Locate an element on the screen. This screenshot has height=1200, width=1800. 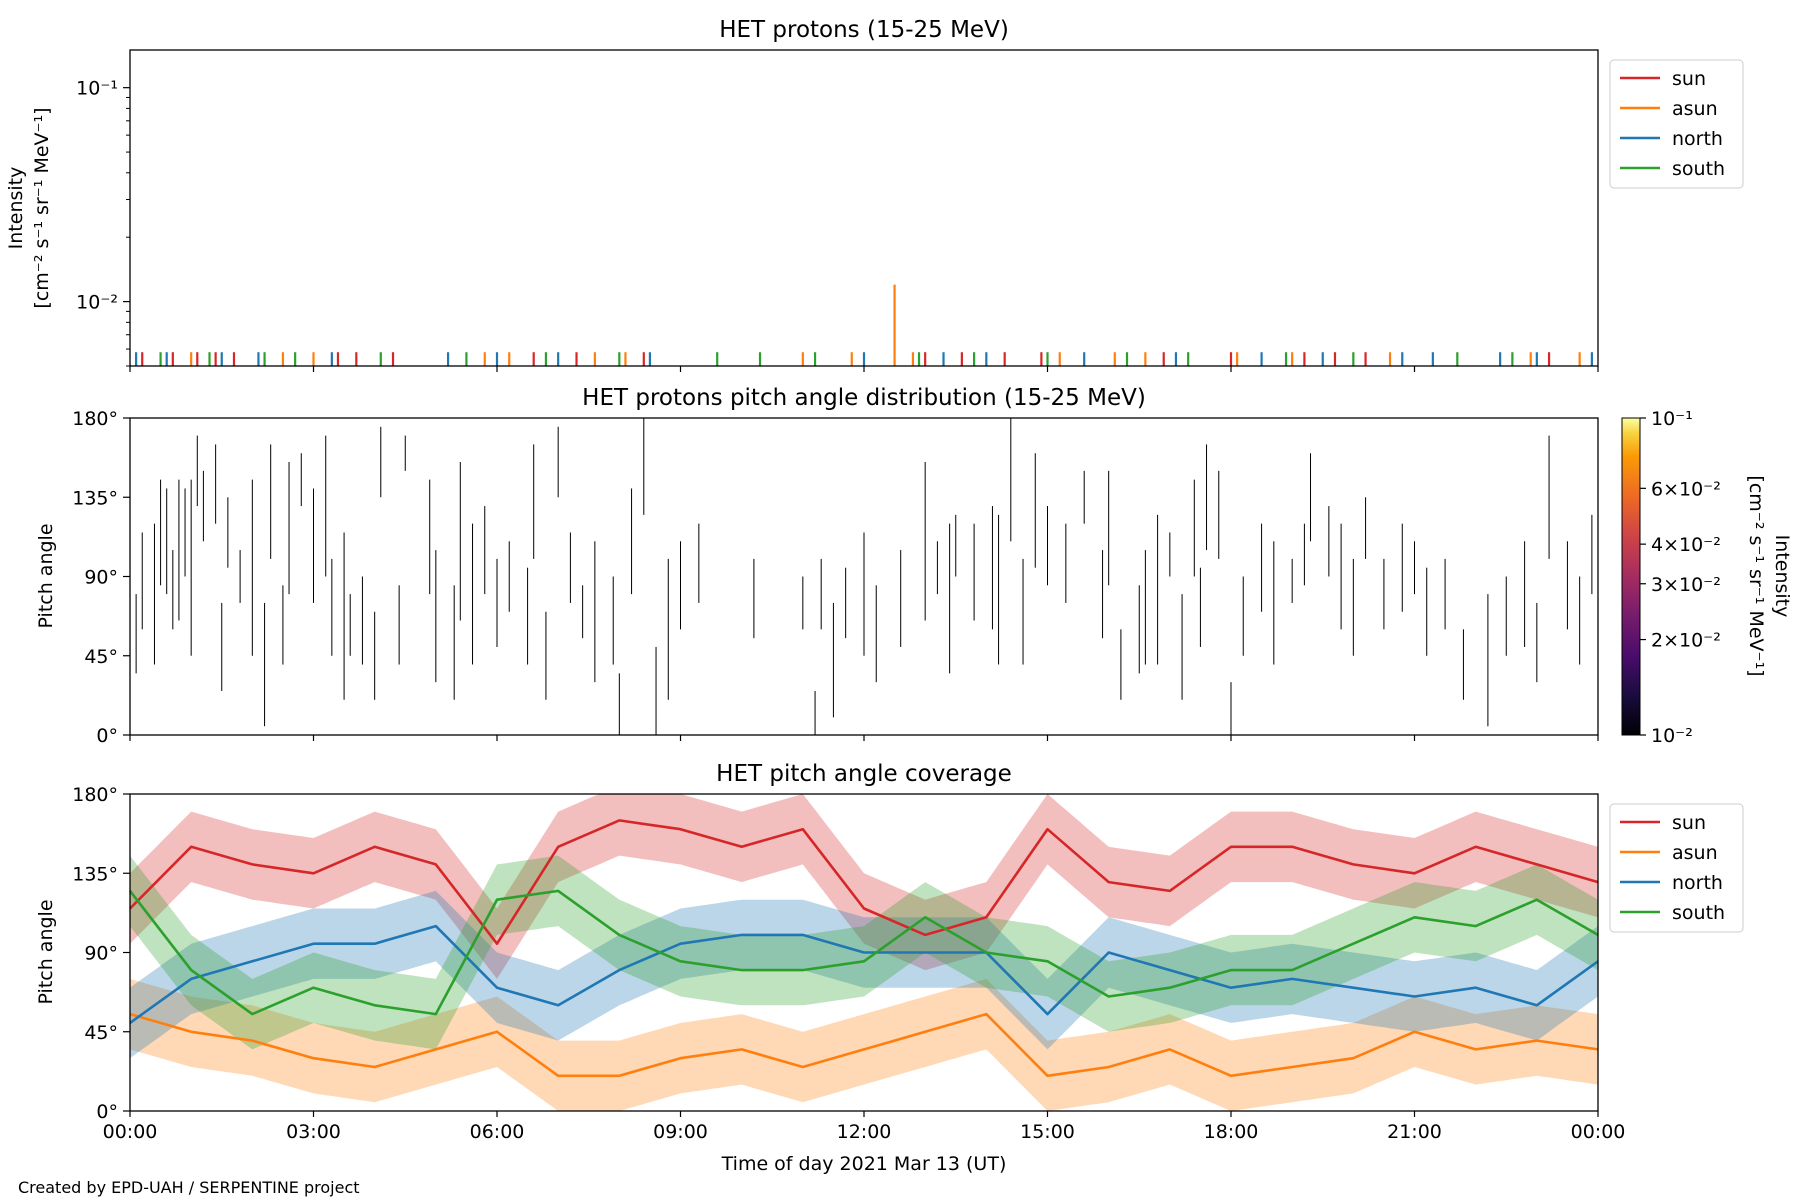
panel1-ytick-label-1: 10⁻² is located at coordinates (97, 303).